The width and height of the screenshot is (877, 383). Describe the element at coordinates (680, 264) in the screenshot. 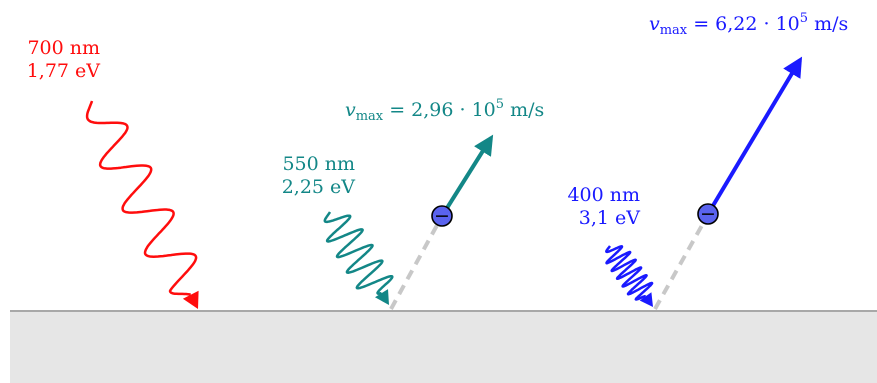

I see `electron-path-dashed-blue` at that location.